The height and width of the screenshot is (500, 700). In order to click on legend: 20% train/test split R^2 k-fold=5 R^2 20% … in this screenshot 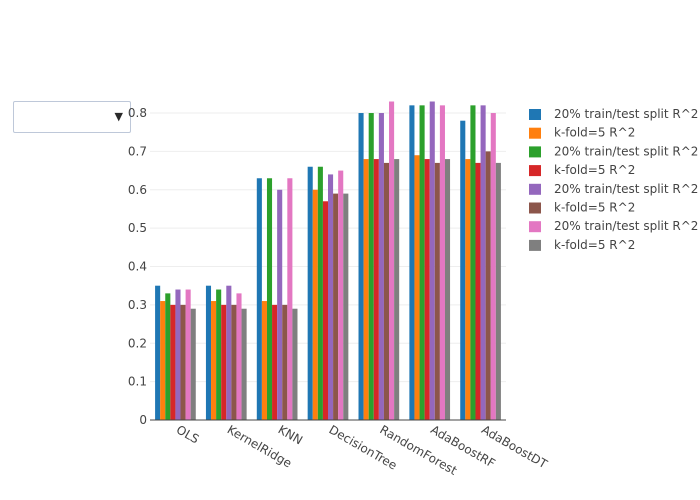, I will do `click(613, 179)`.